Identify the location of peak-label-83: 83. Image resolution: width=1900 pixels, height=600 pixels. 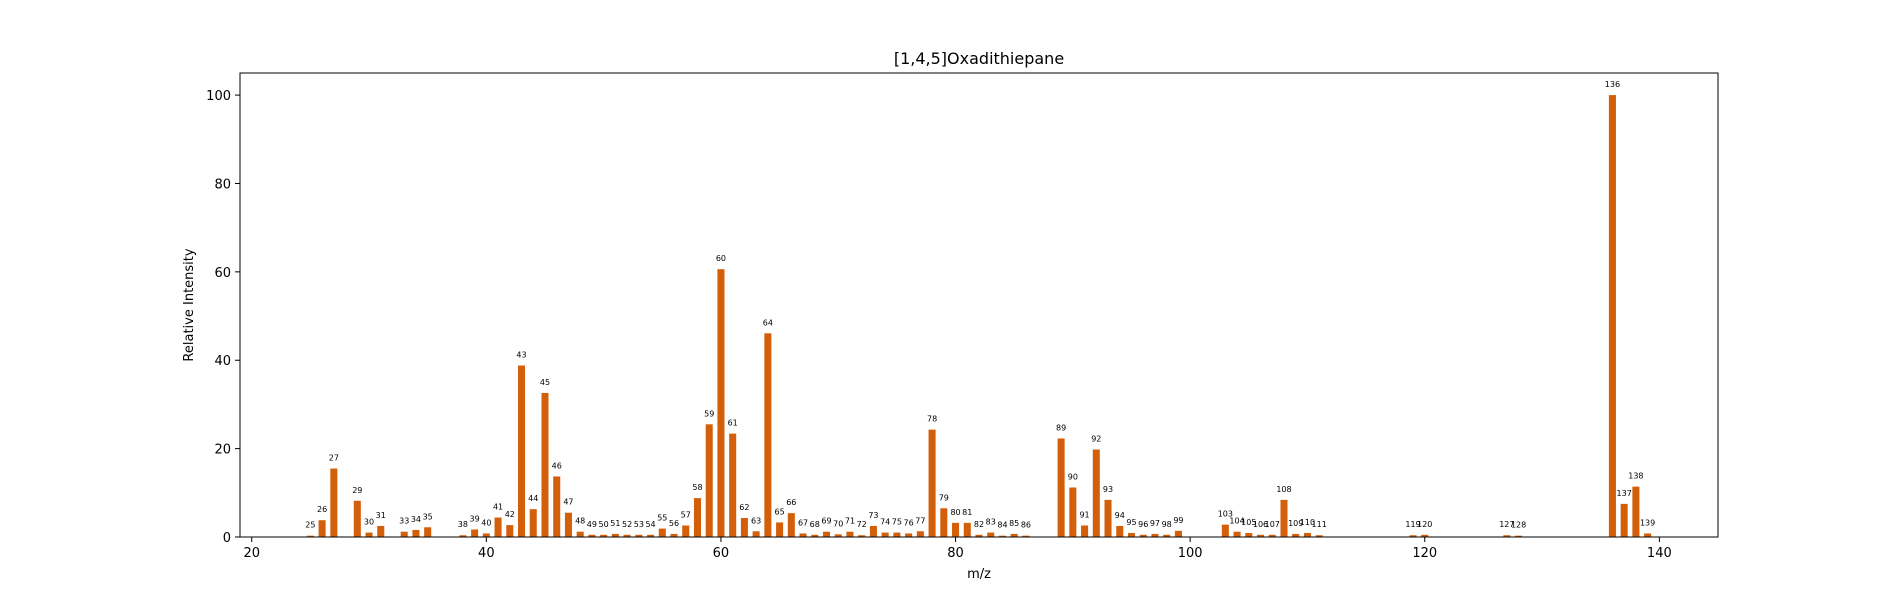
(991, 522).